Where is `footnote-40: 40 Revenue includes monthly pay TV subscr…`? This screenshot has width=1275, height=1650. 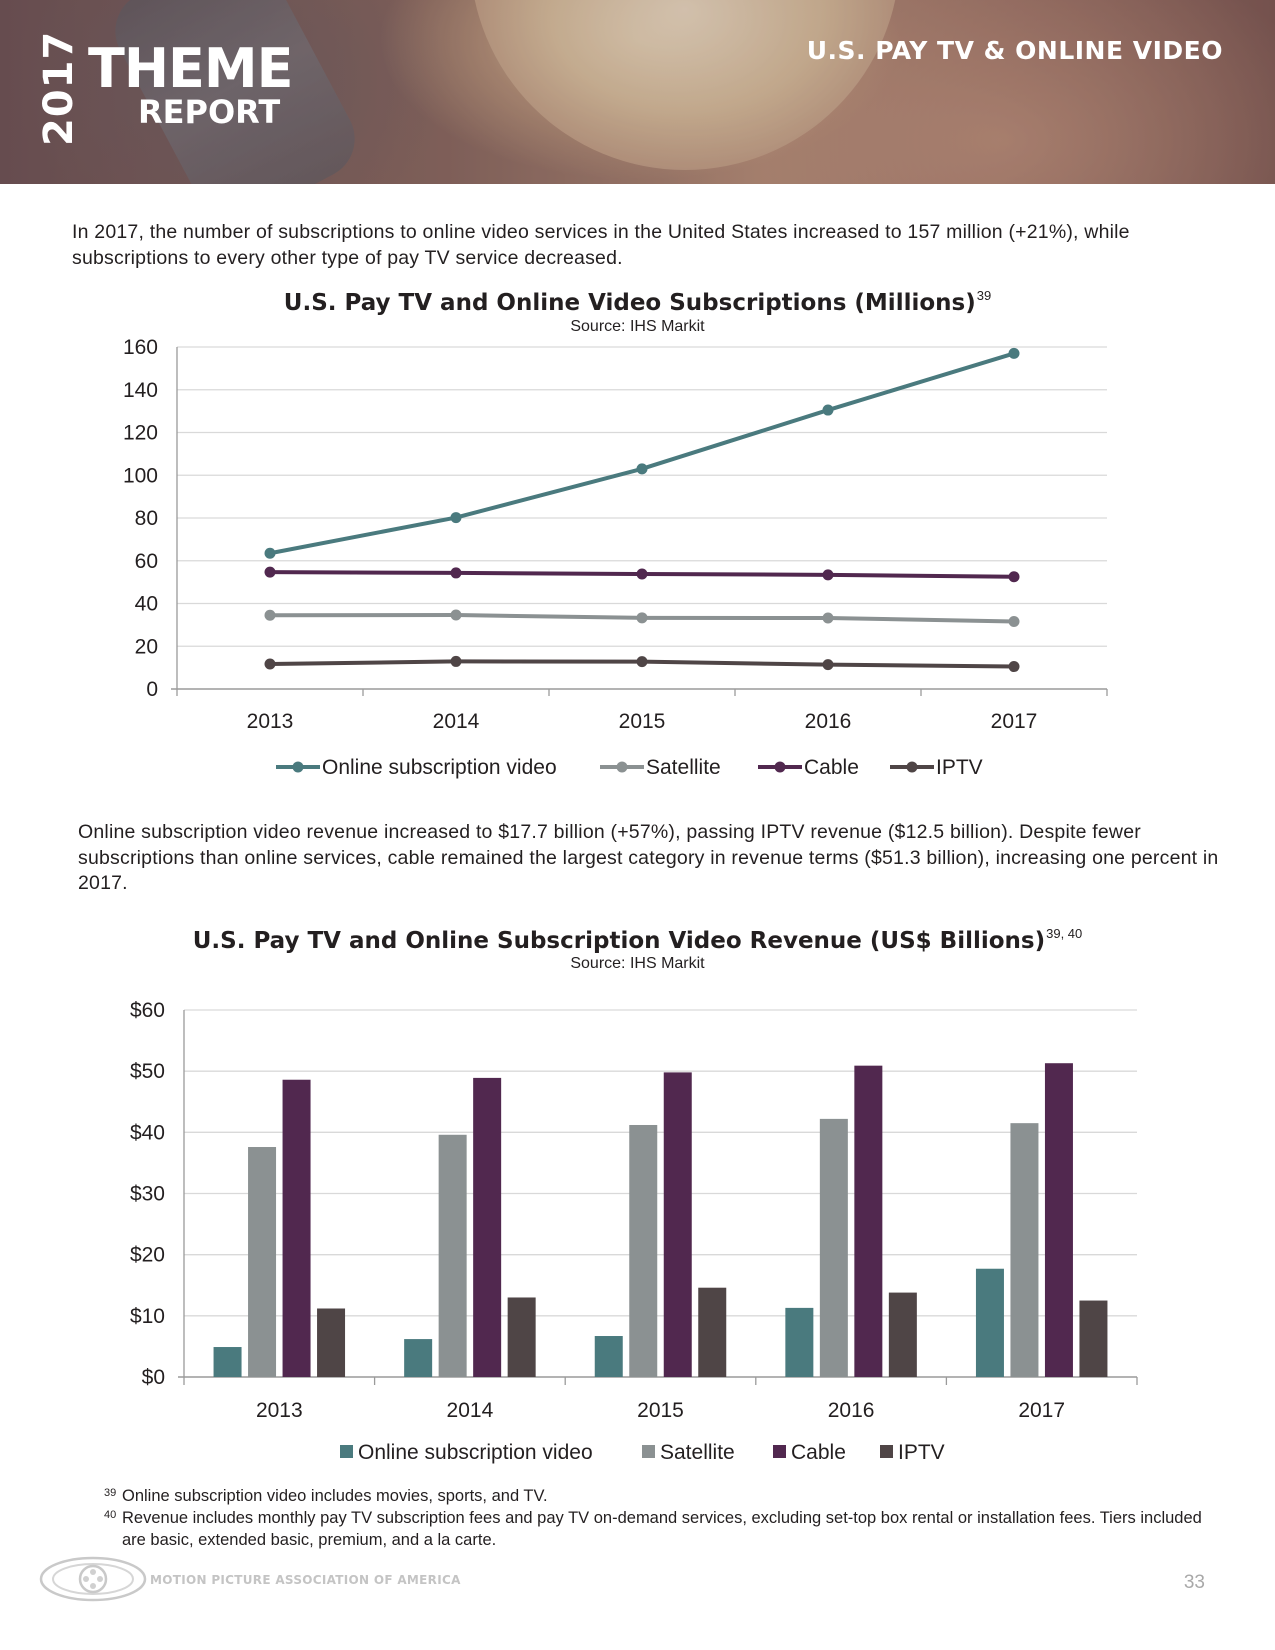
footnote-40: 40 Revenue includes monthly pay TV subscr… is located at coordinates (653, 1529).